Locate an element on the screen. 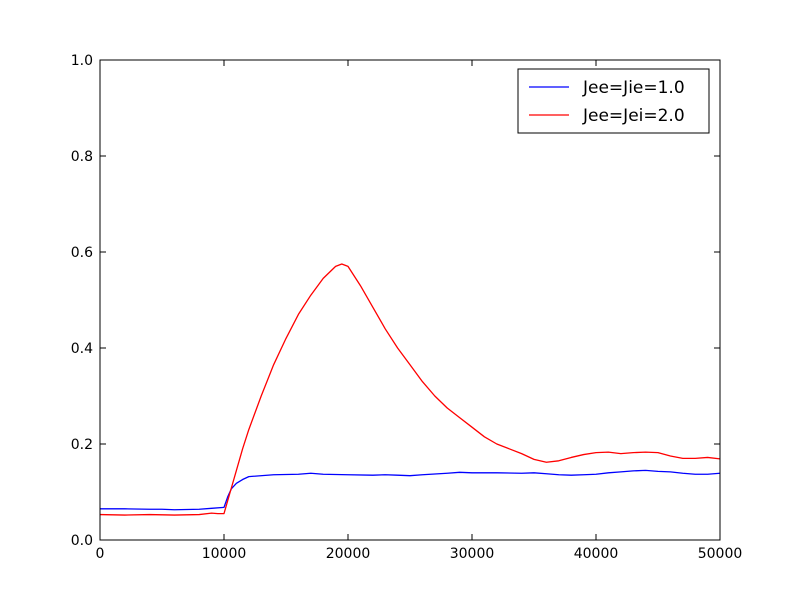 The height and width of the screenshot is (600, 800). y-tick-label: 0.6 is located at coordinates (82, 253).